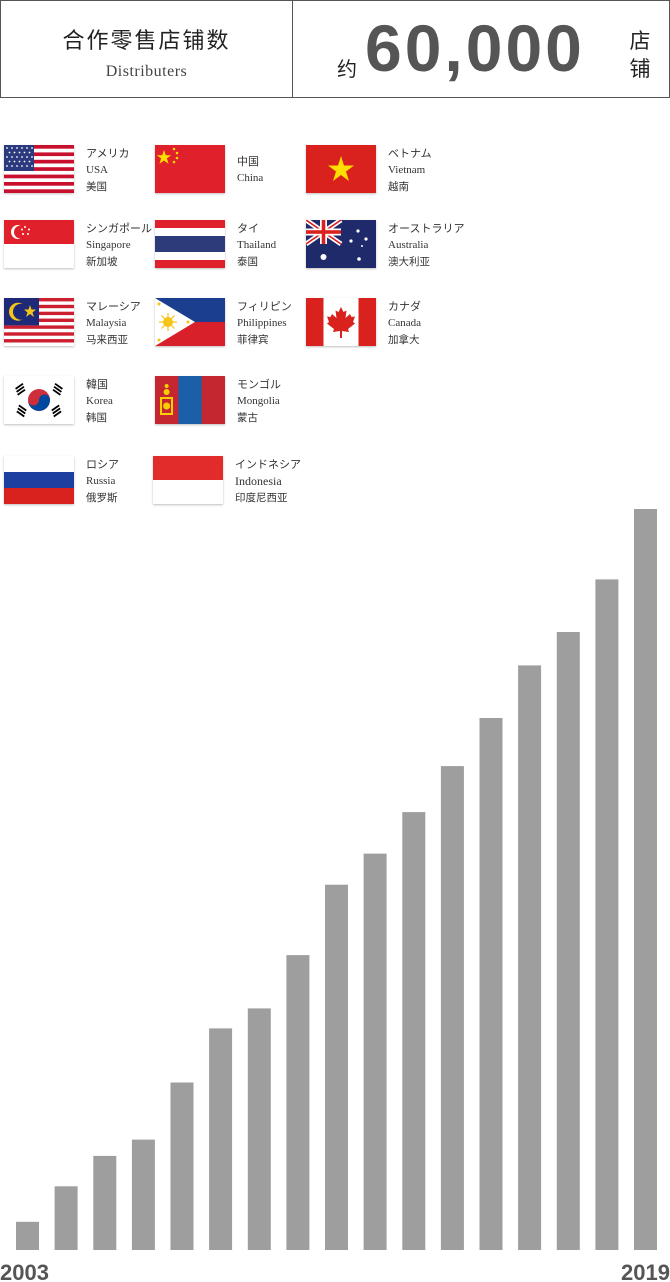 The height and width of the screenshot is (1282, 670). I want to click on country-vietnam-labels: ベトナム Vietnam 越南, so click(410, 170).